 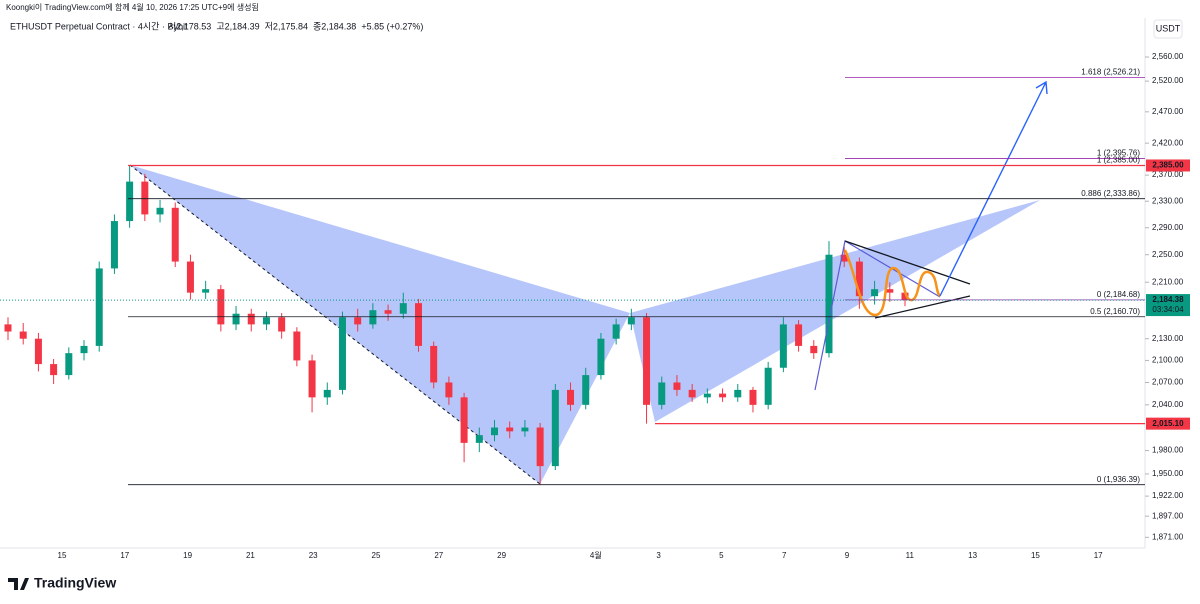 I want to click on projected-wave, so click(x=892, y=283).